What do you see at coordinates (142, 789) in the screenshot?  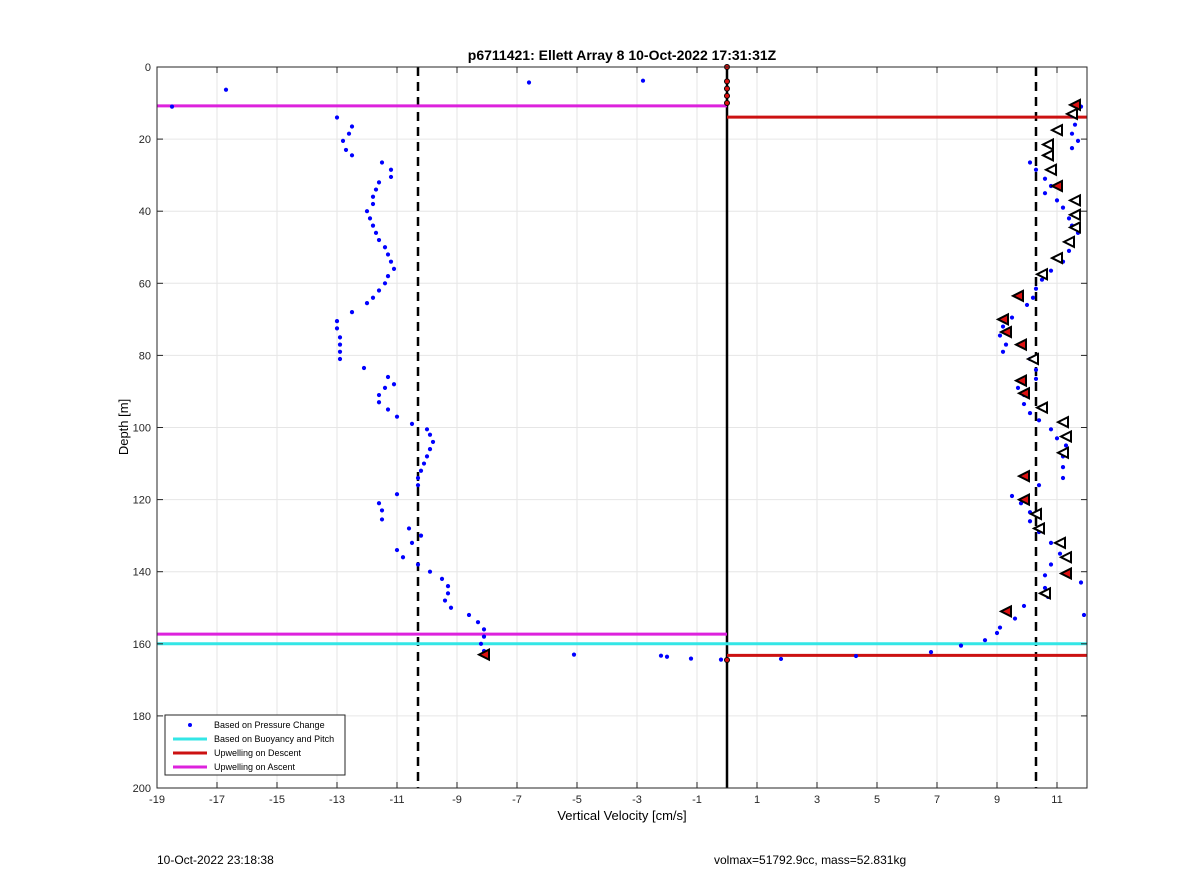 I see `y-tick-label: 200` at bounding box center [142, 789].